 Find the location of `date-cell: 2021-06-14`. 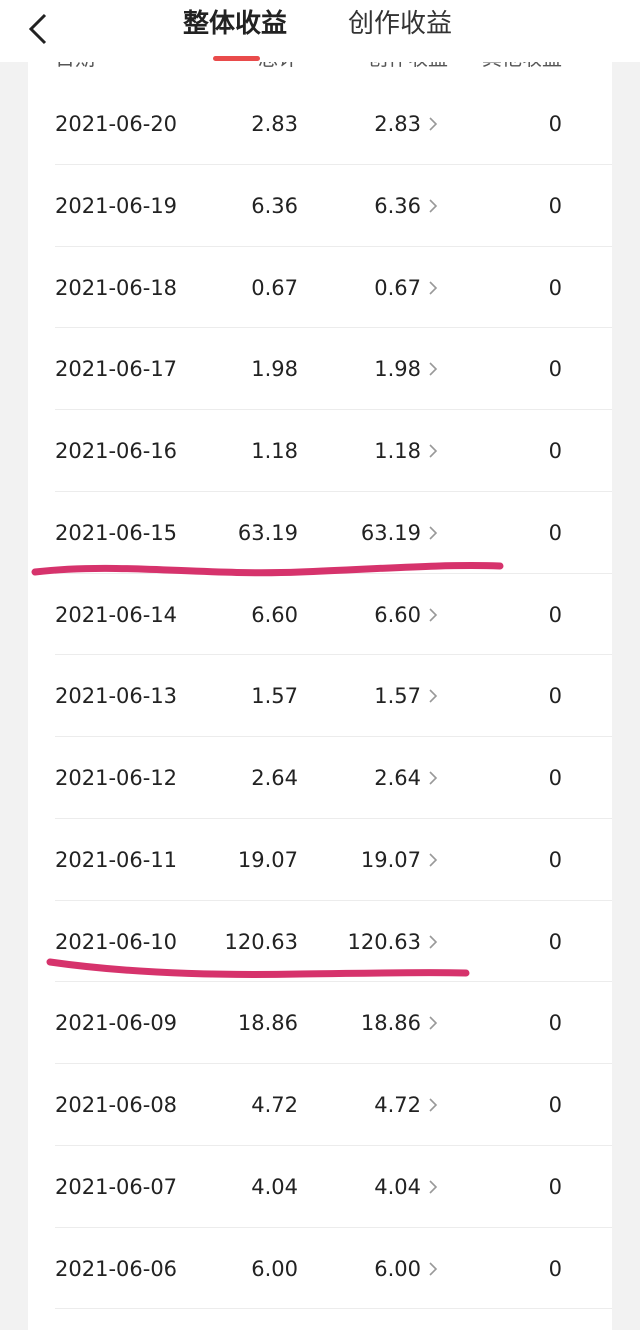

date-cell: 2021-06-14 is located at coordinates (116, 614).